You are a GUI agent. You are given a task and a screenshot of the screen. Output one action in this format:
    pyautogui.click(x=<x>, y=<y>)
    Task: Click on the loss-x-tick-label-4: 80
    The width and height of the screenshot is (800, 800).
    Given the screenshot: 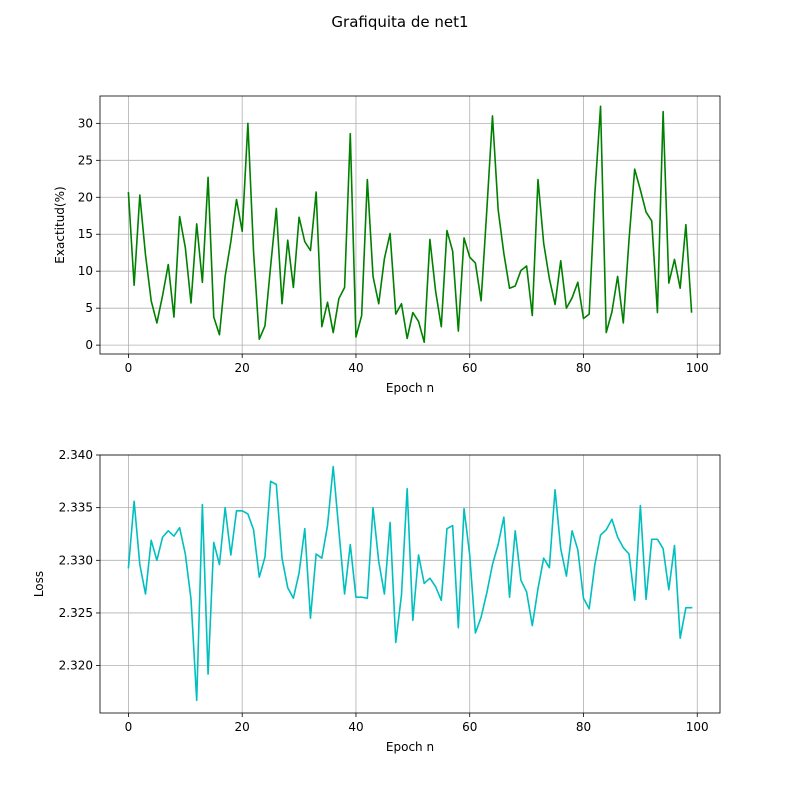 What is the action you would take?
    pyautogui.click(x=583, y=727)
    